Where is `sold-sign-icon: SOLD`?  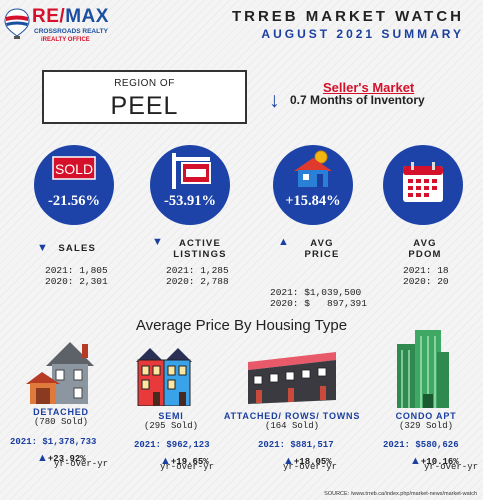 sold-sign-icon: SOLD is located at coordinates (74, 168).